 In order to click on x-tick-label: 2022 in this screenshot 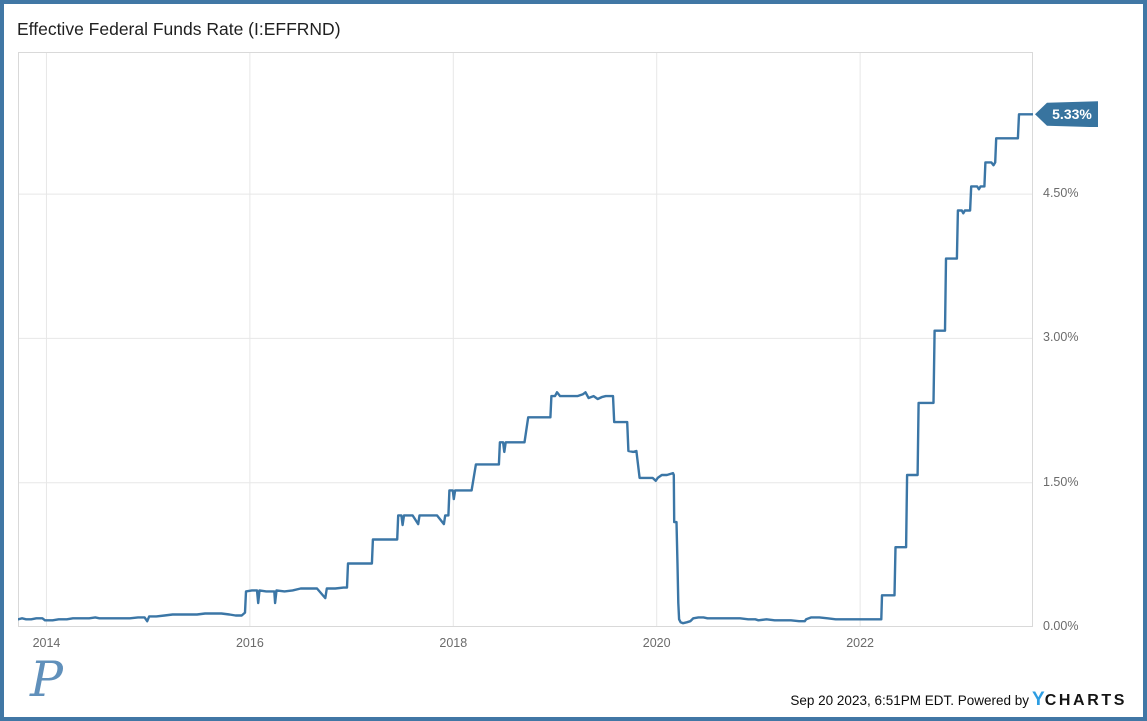, I will do `click(860, 643)`.